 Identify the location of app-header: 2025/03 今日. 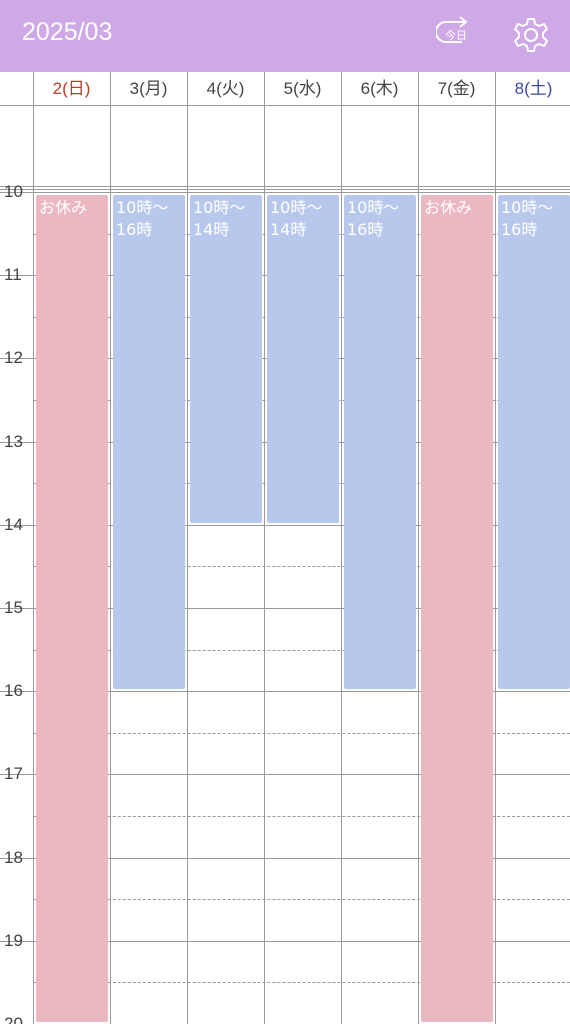
(285, 36).